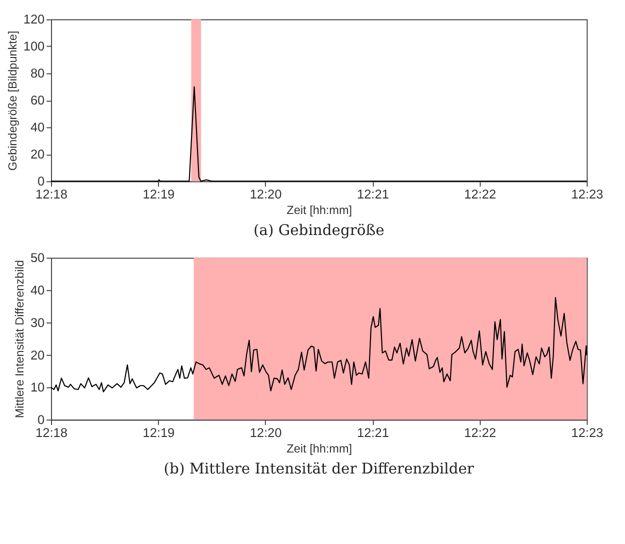  I want to click on y-tick-label: 100, so click(34, 46).